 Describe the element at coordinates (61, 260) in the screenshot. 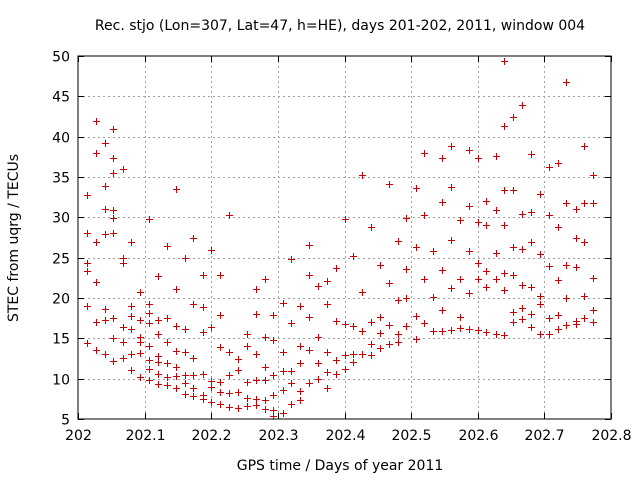

I see `y-tick-label: 25` at that location.